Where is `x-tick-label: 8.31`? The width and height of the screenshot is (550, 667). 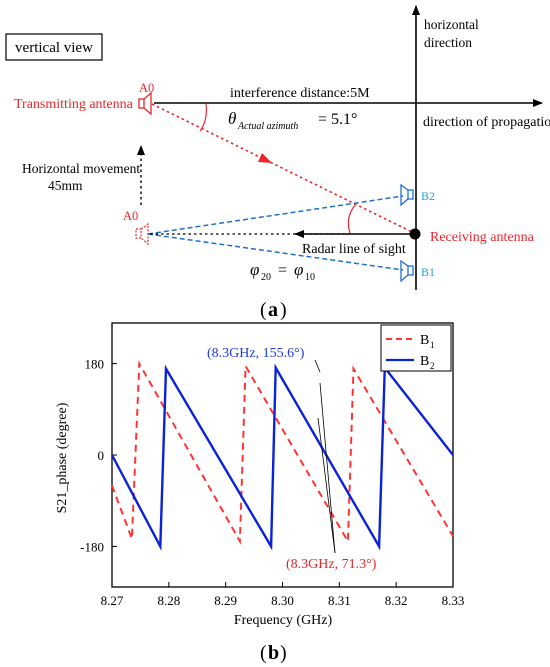
x-tick-label: 8.31 is located at coordinates (339, 600).